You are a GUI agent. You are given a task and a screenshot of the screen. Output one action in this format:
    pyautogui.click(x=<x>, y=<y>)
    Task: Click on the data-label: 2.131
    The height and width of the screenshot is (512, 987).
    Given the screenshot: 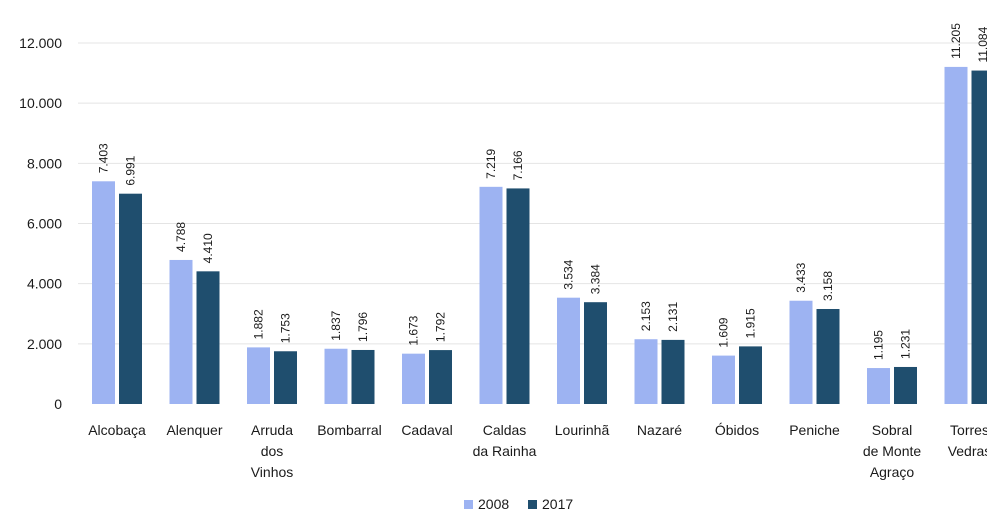 What is the action you would take?
    pyautogui.click(x=673, y=317)
    